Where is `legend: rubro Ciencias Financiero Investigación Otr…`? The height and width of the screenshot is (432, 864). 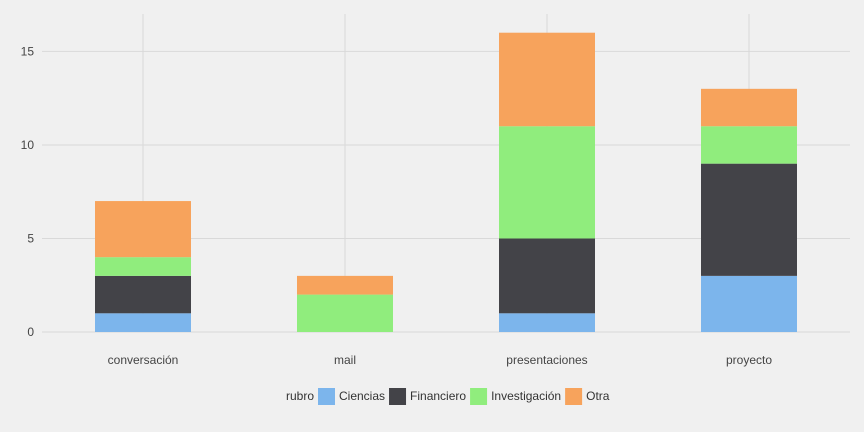 legend: rubro Ciencias Financiero Investigación Otr… is located at coordinates (448, 396).